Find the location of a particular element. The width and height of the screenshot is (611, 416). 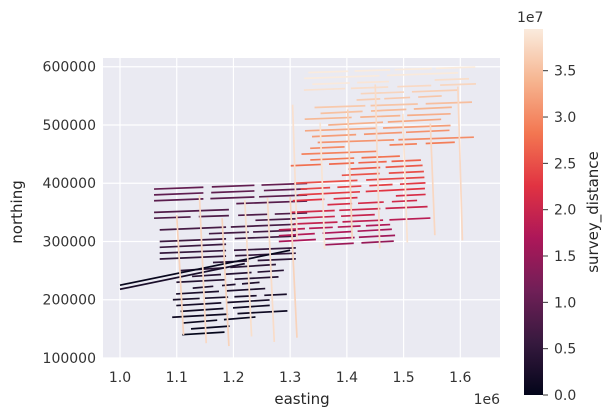

y-tick-label: 400000 is located at coordinates (69, 184).